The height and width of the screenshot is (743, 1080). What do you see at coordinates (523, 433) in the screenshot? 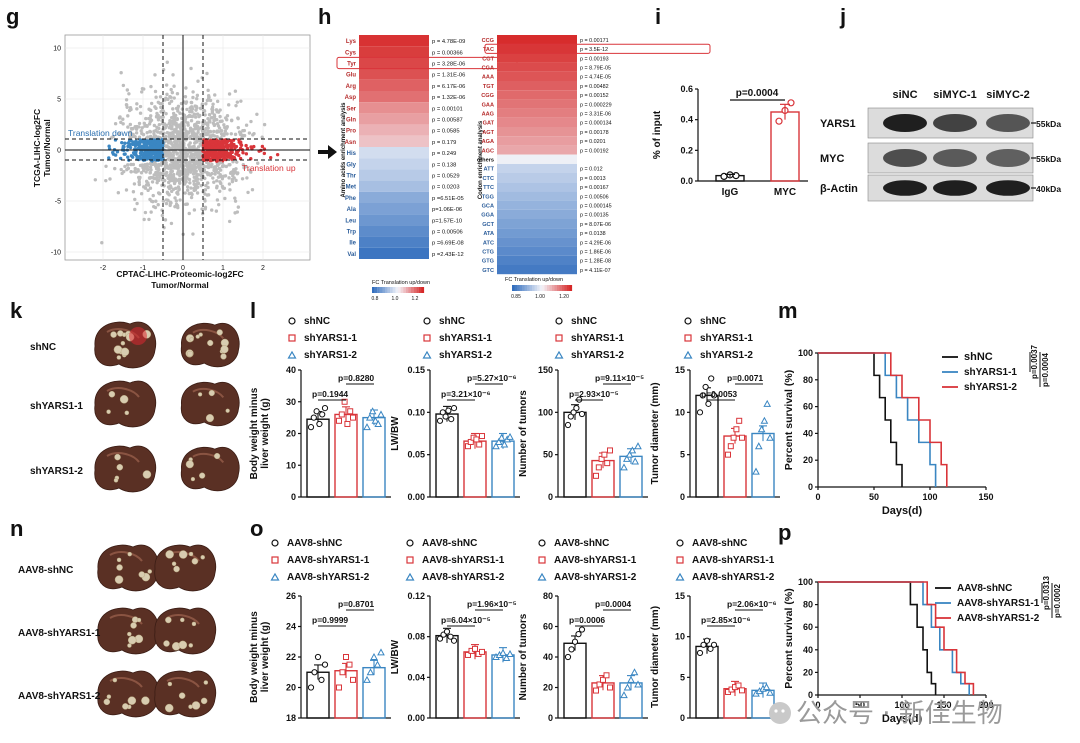
I see `bar-ylabel: Number of tumors` at bounding box center [523, 433].